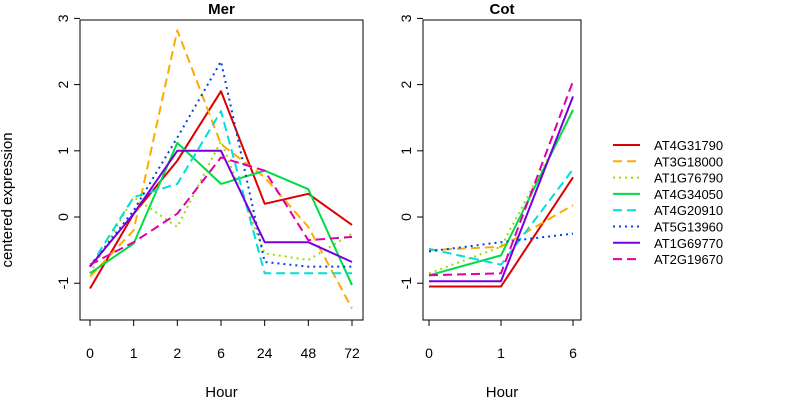  I want to click on legend-label: AT4G34050, so click(688, 194).